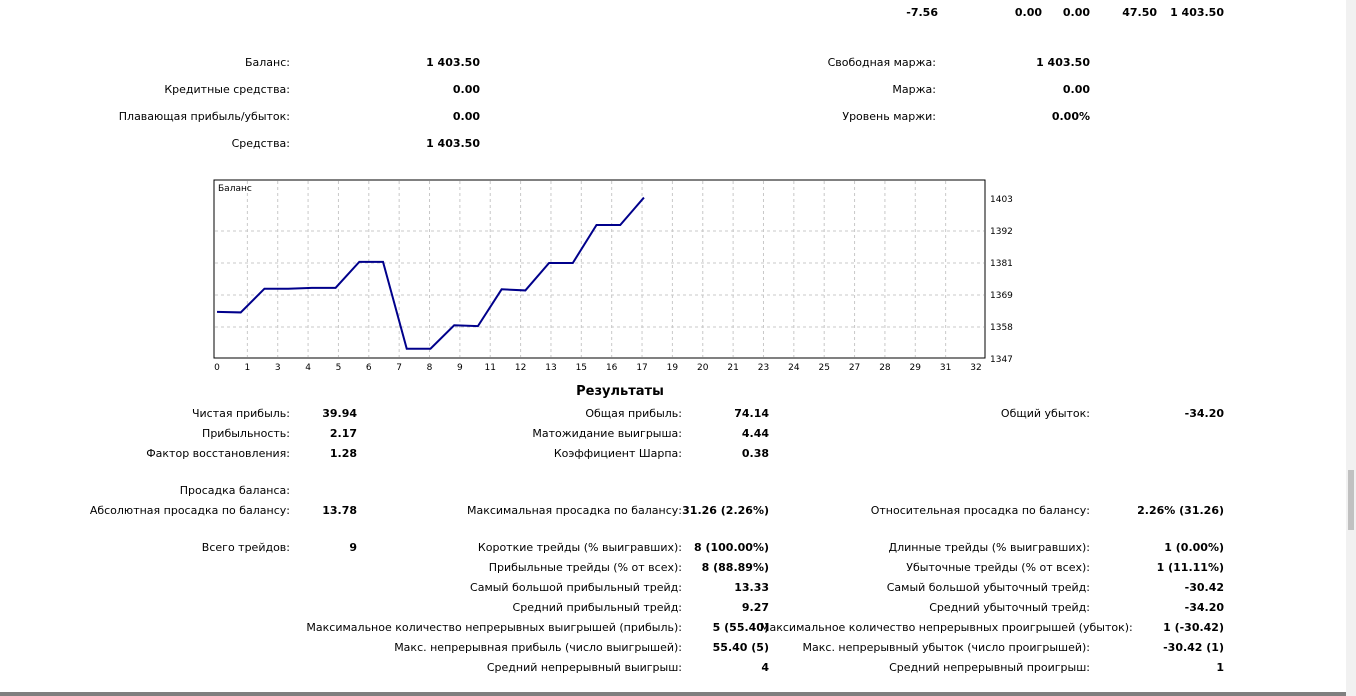 This screenshot has height=696, width=1356. Describe the element at coordinates (988, 587) in the screenshot. I see `result-label: Самый большой убыточный трейд:` at that location.